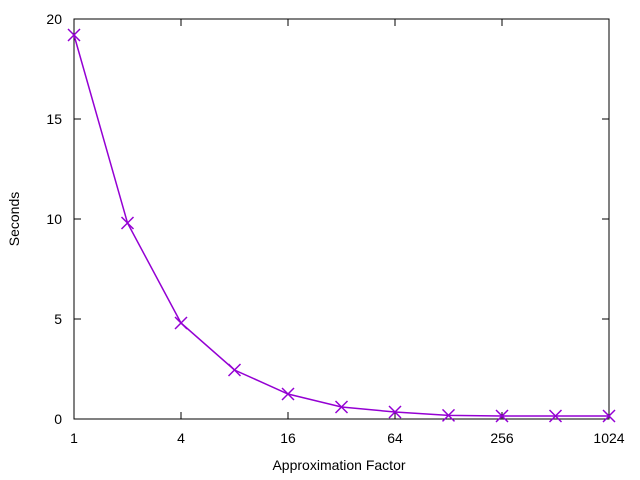 This screenshot has width=640, height=480. What do you see at coordinates (502, 438) in the screenshot?
I see `x-tick-label: 256` at bounding box center [502, 438].